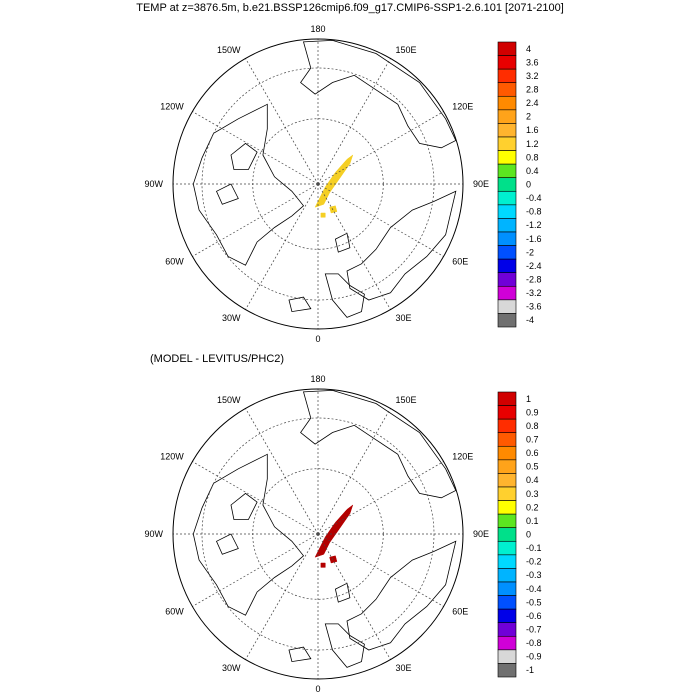 The width and height of the screenshot is (700, 700). What do you see at coordinates (534, 616) in the screenshot?
I see `colorbar-label: -0.6` at bounding box center [534, 616].